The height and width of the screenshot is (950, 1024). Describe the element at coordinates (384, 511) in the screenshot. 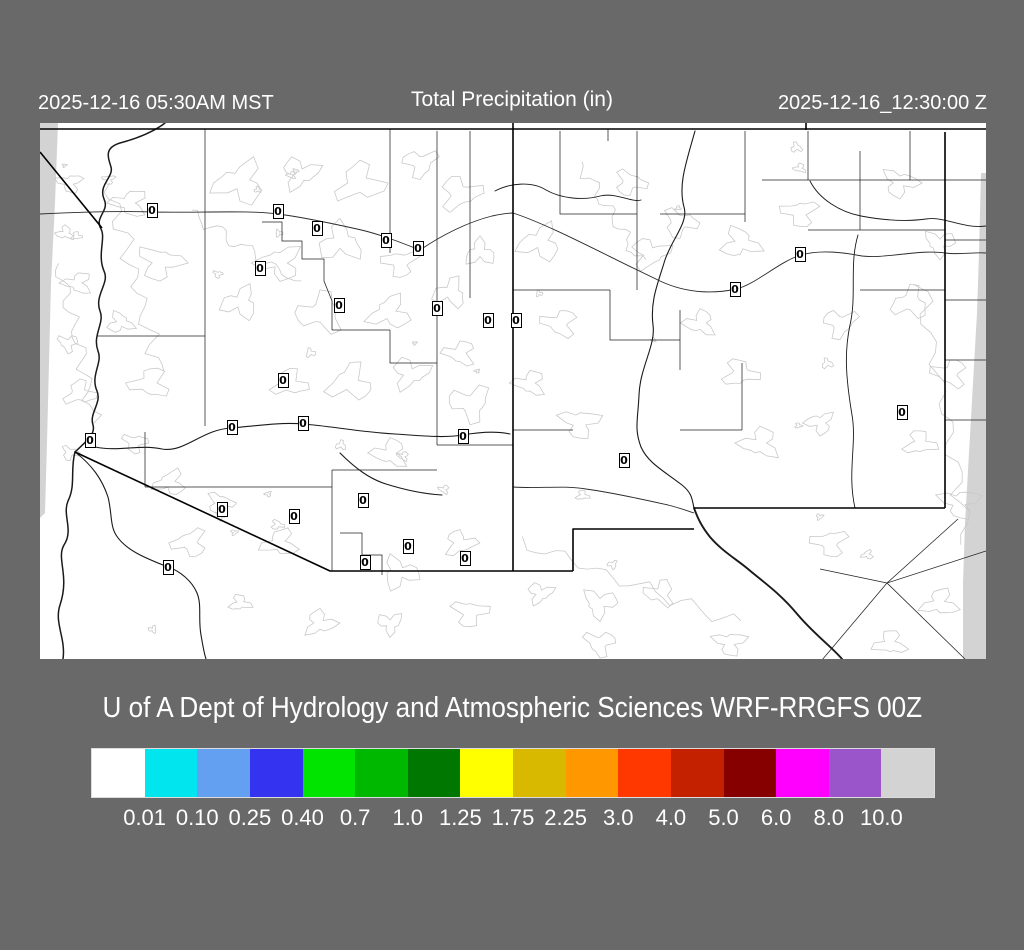

I see `border-mexico` at that location.